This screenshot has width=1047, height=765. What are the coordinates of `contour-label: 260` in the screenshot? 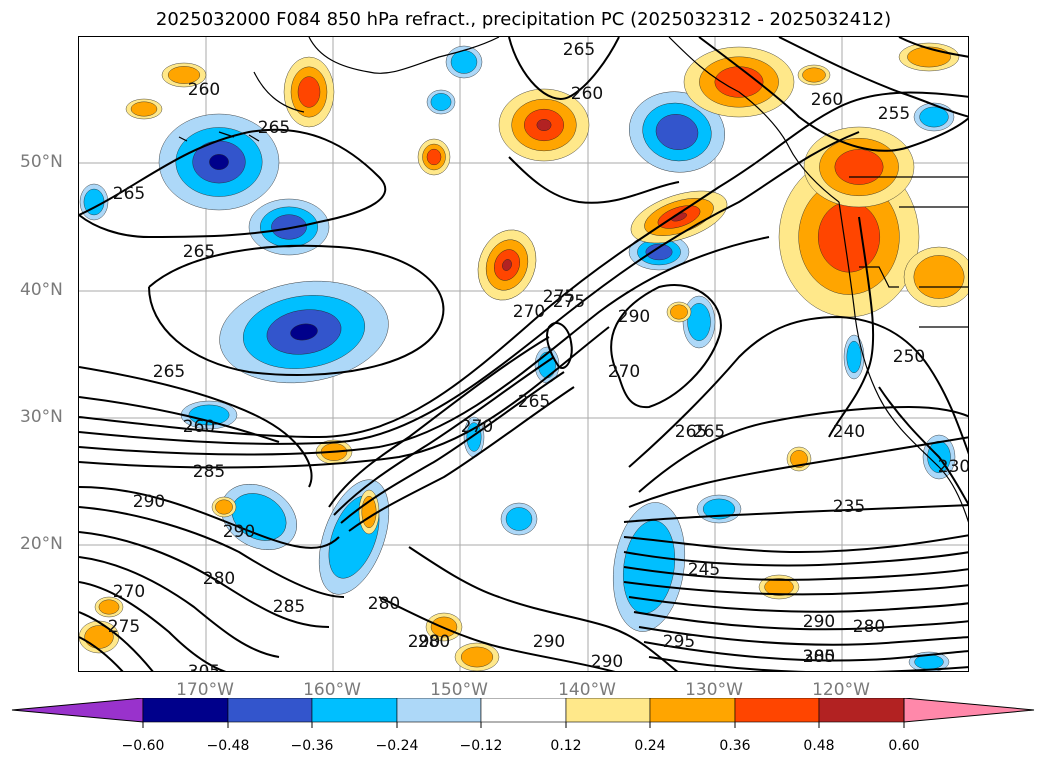 It's located at (587, 94).